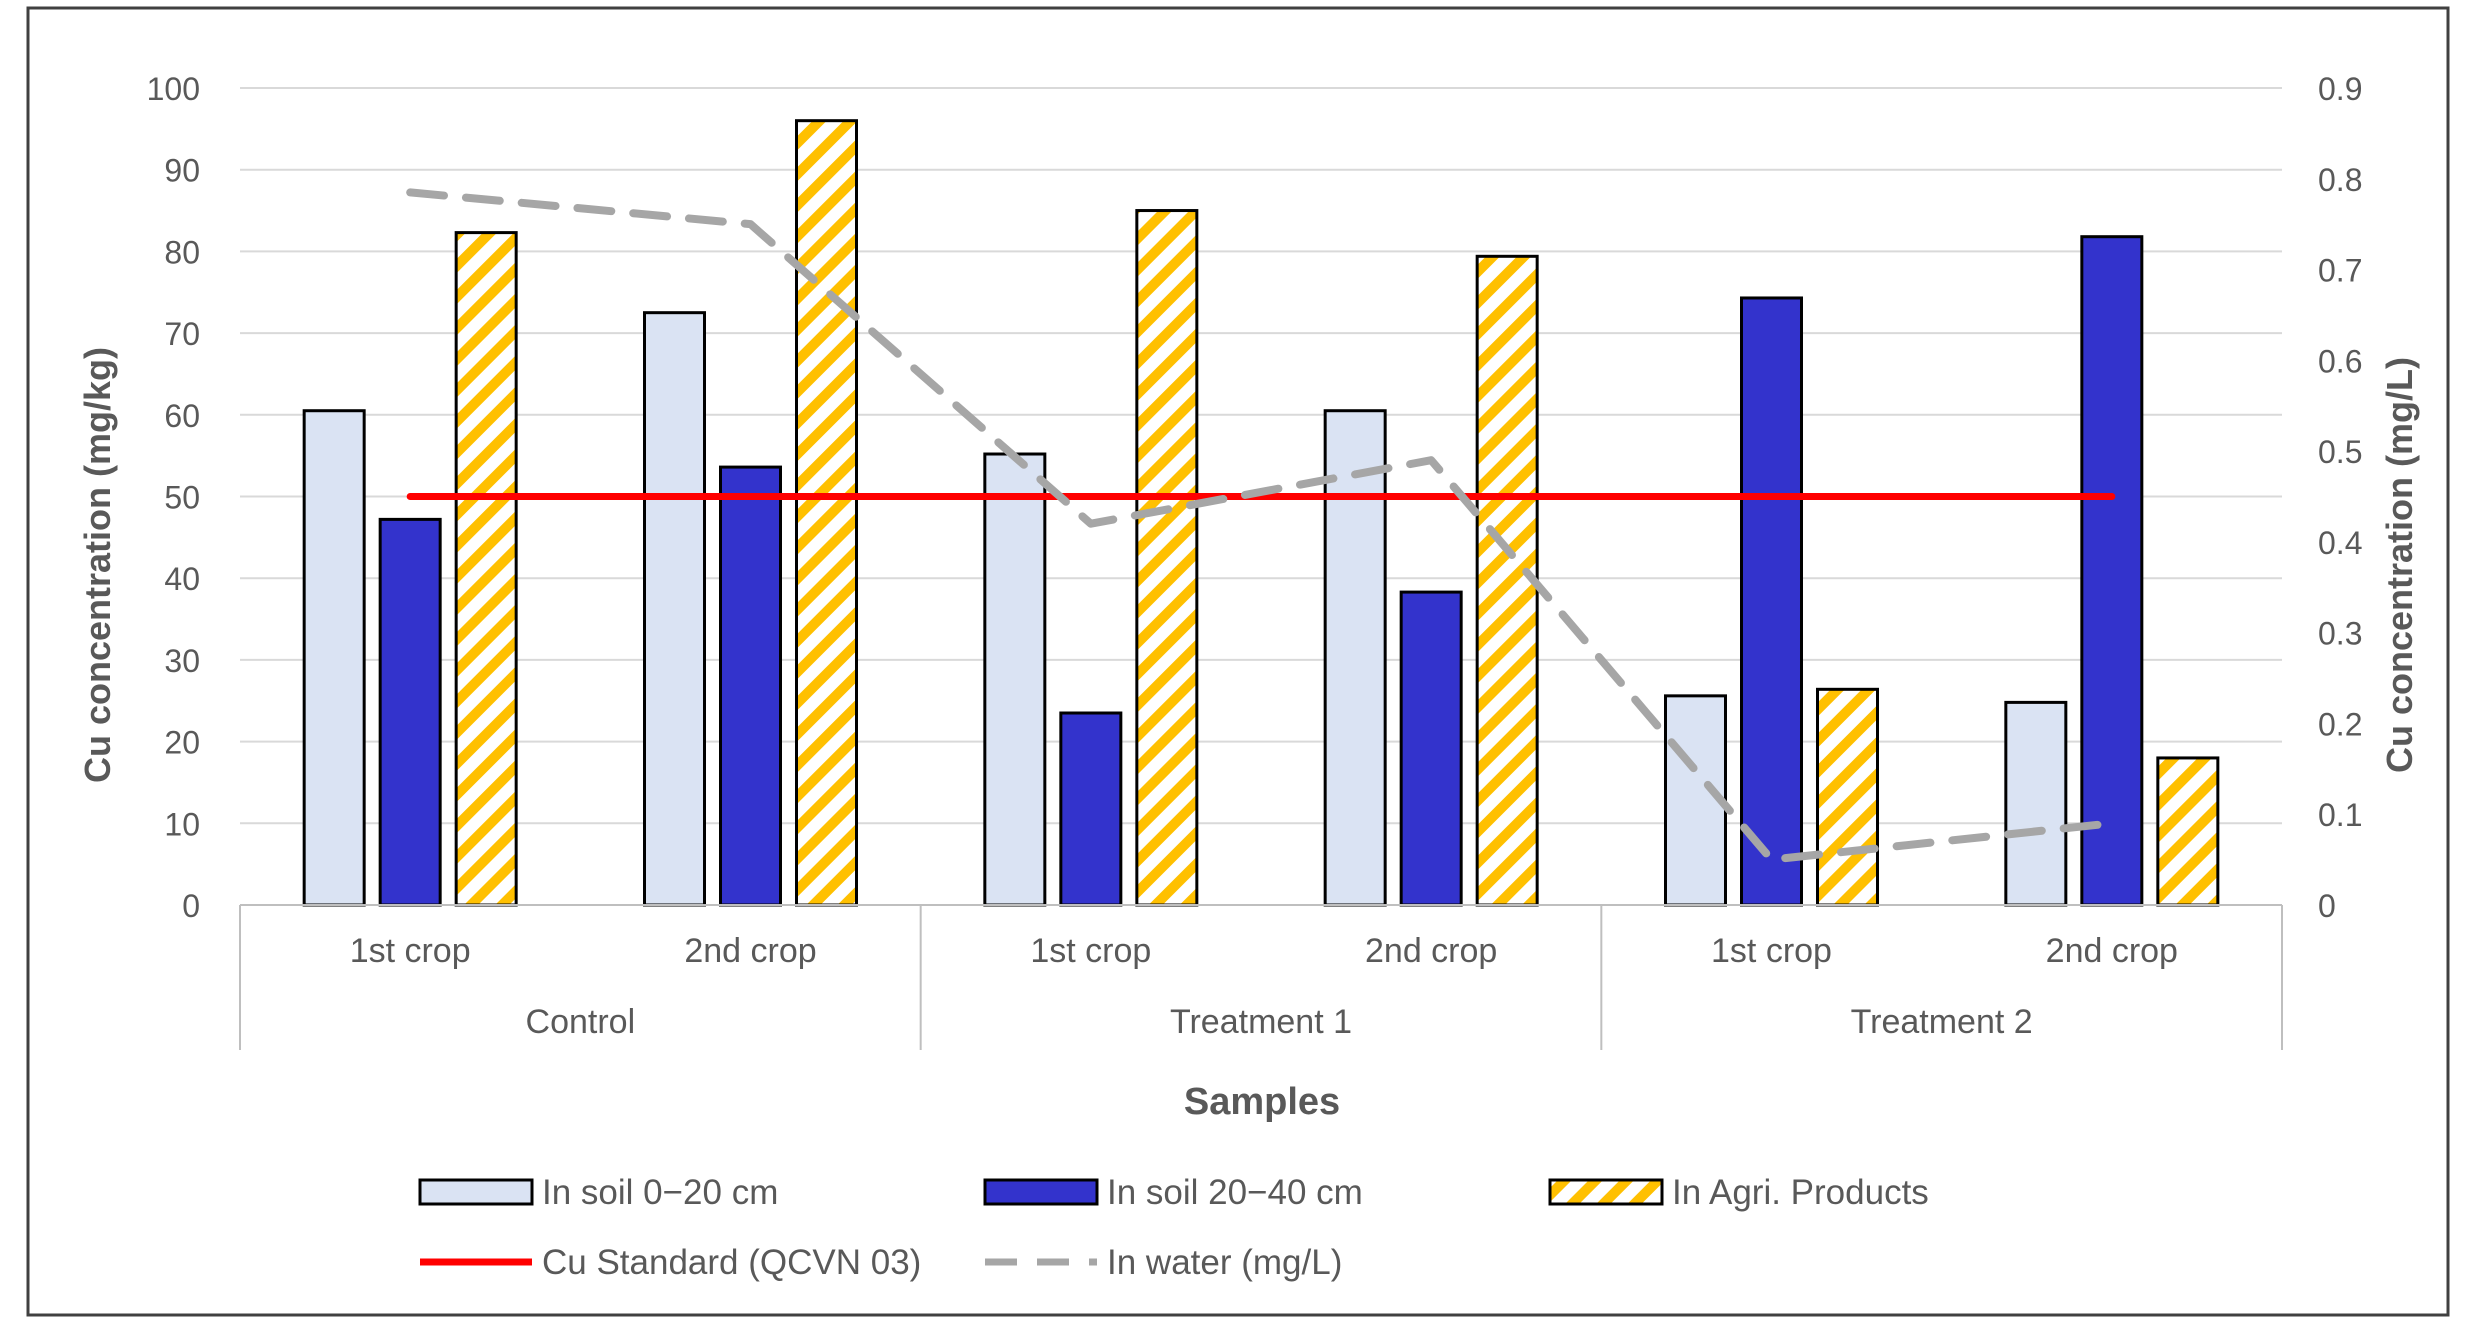 The width and height of the screenshot is (2482, 1339). What do you see at coordinates (191, 906) in the screenshot?
I see `y-tick-label: 0` at bounding box center [191, 906].